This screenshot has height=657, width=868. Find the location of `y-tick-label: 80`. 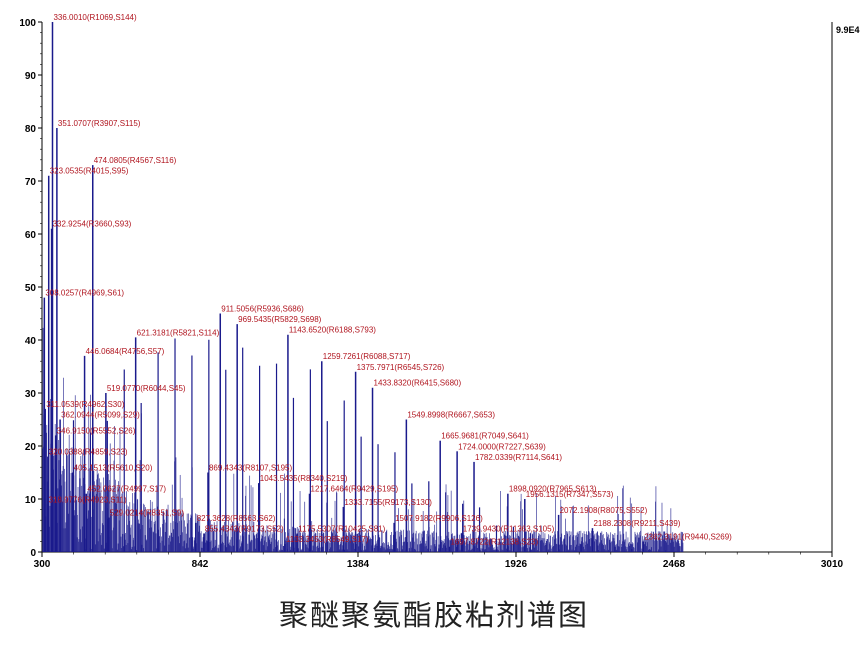

y-tick-label: 80 is located at coordinates (31, 129).